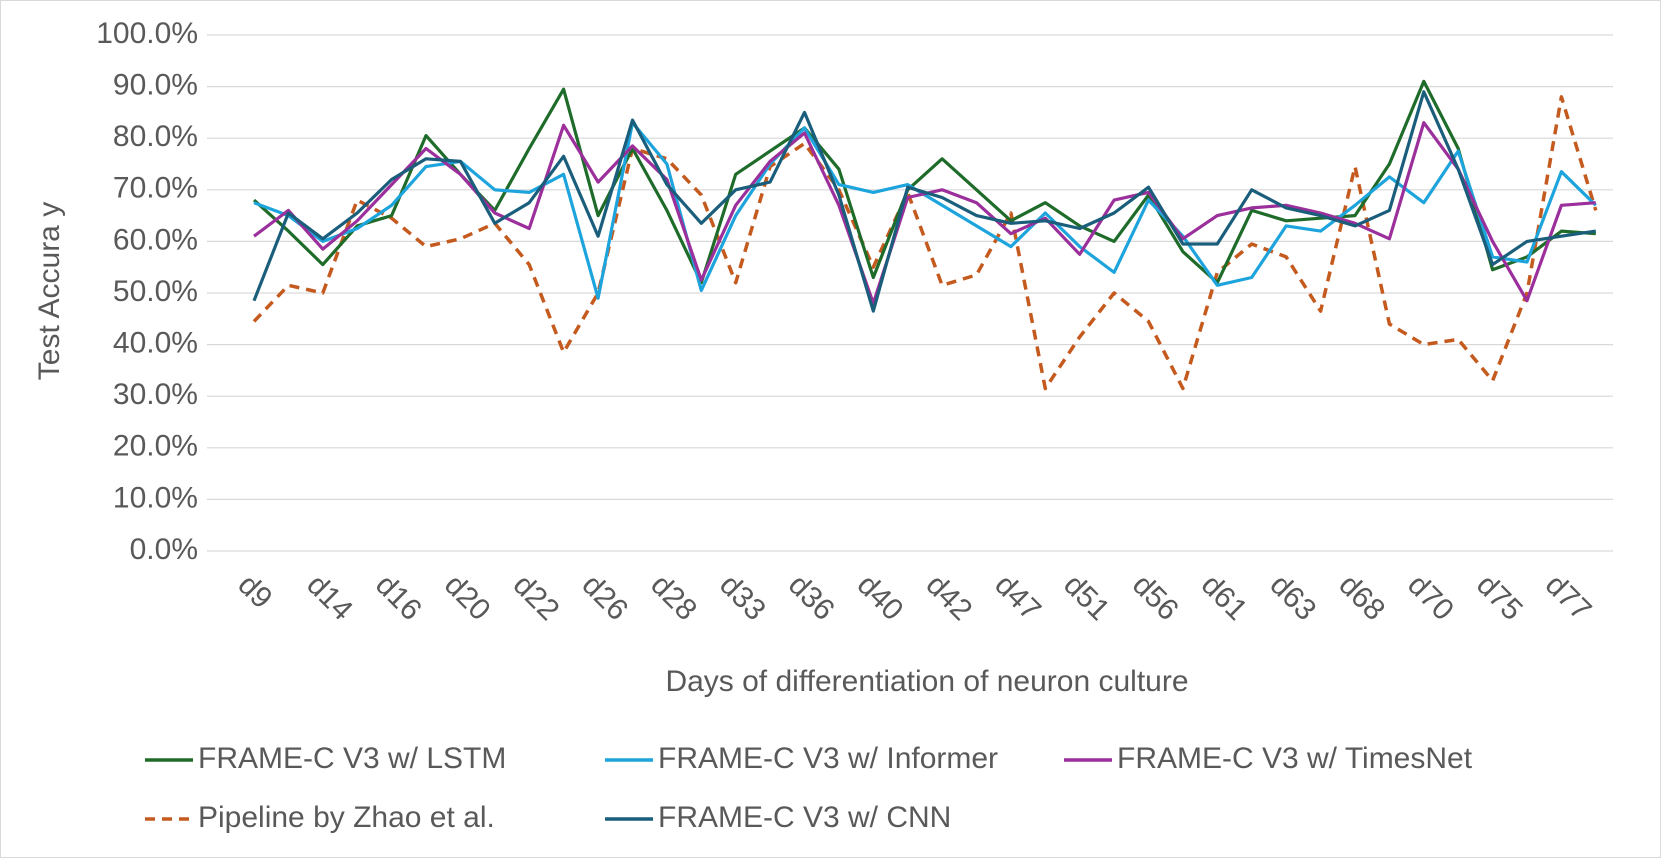 Image resolution: width=1661 pixels, height=858 pixels. I want to click on legend-label: FRAME-C V3 w/ LSTM, so click(352, 758).